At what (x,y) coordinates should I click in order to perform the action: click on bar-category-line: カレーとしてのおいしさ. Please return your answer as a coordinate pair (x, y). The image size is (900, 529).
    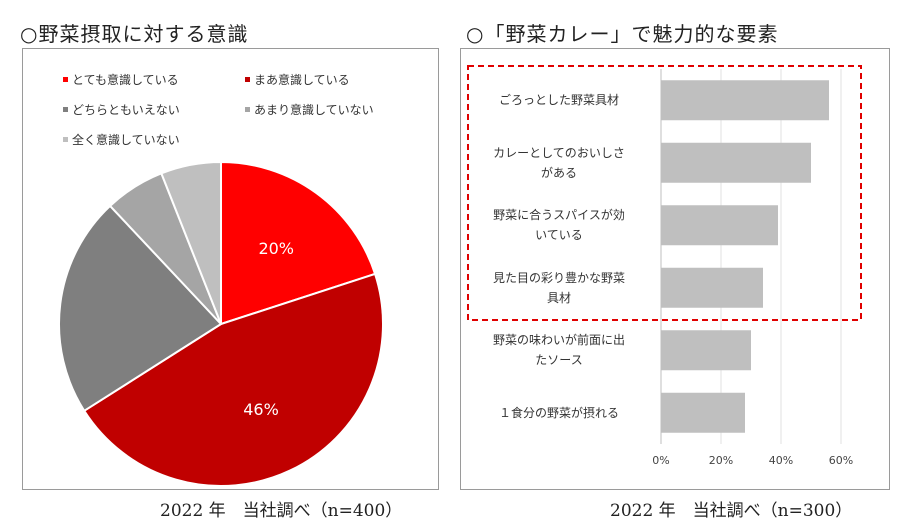
    Looking at the image, I should click on (559, 152).